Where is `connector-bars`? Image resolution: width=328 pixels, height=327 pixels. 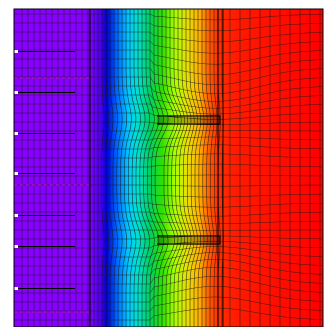 connector-bars is located at coordinates (189, 180).